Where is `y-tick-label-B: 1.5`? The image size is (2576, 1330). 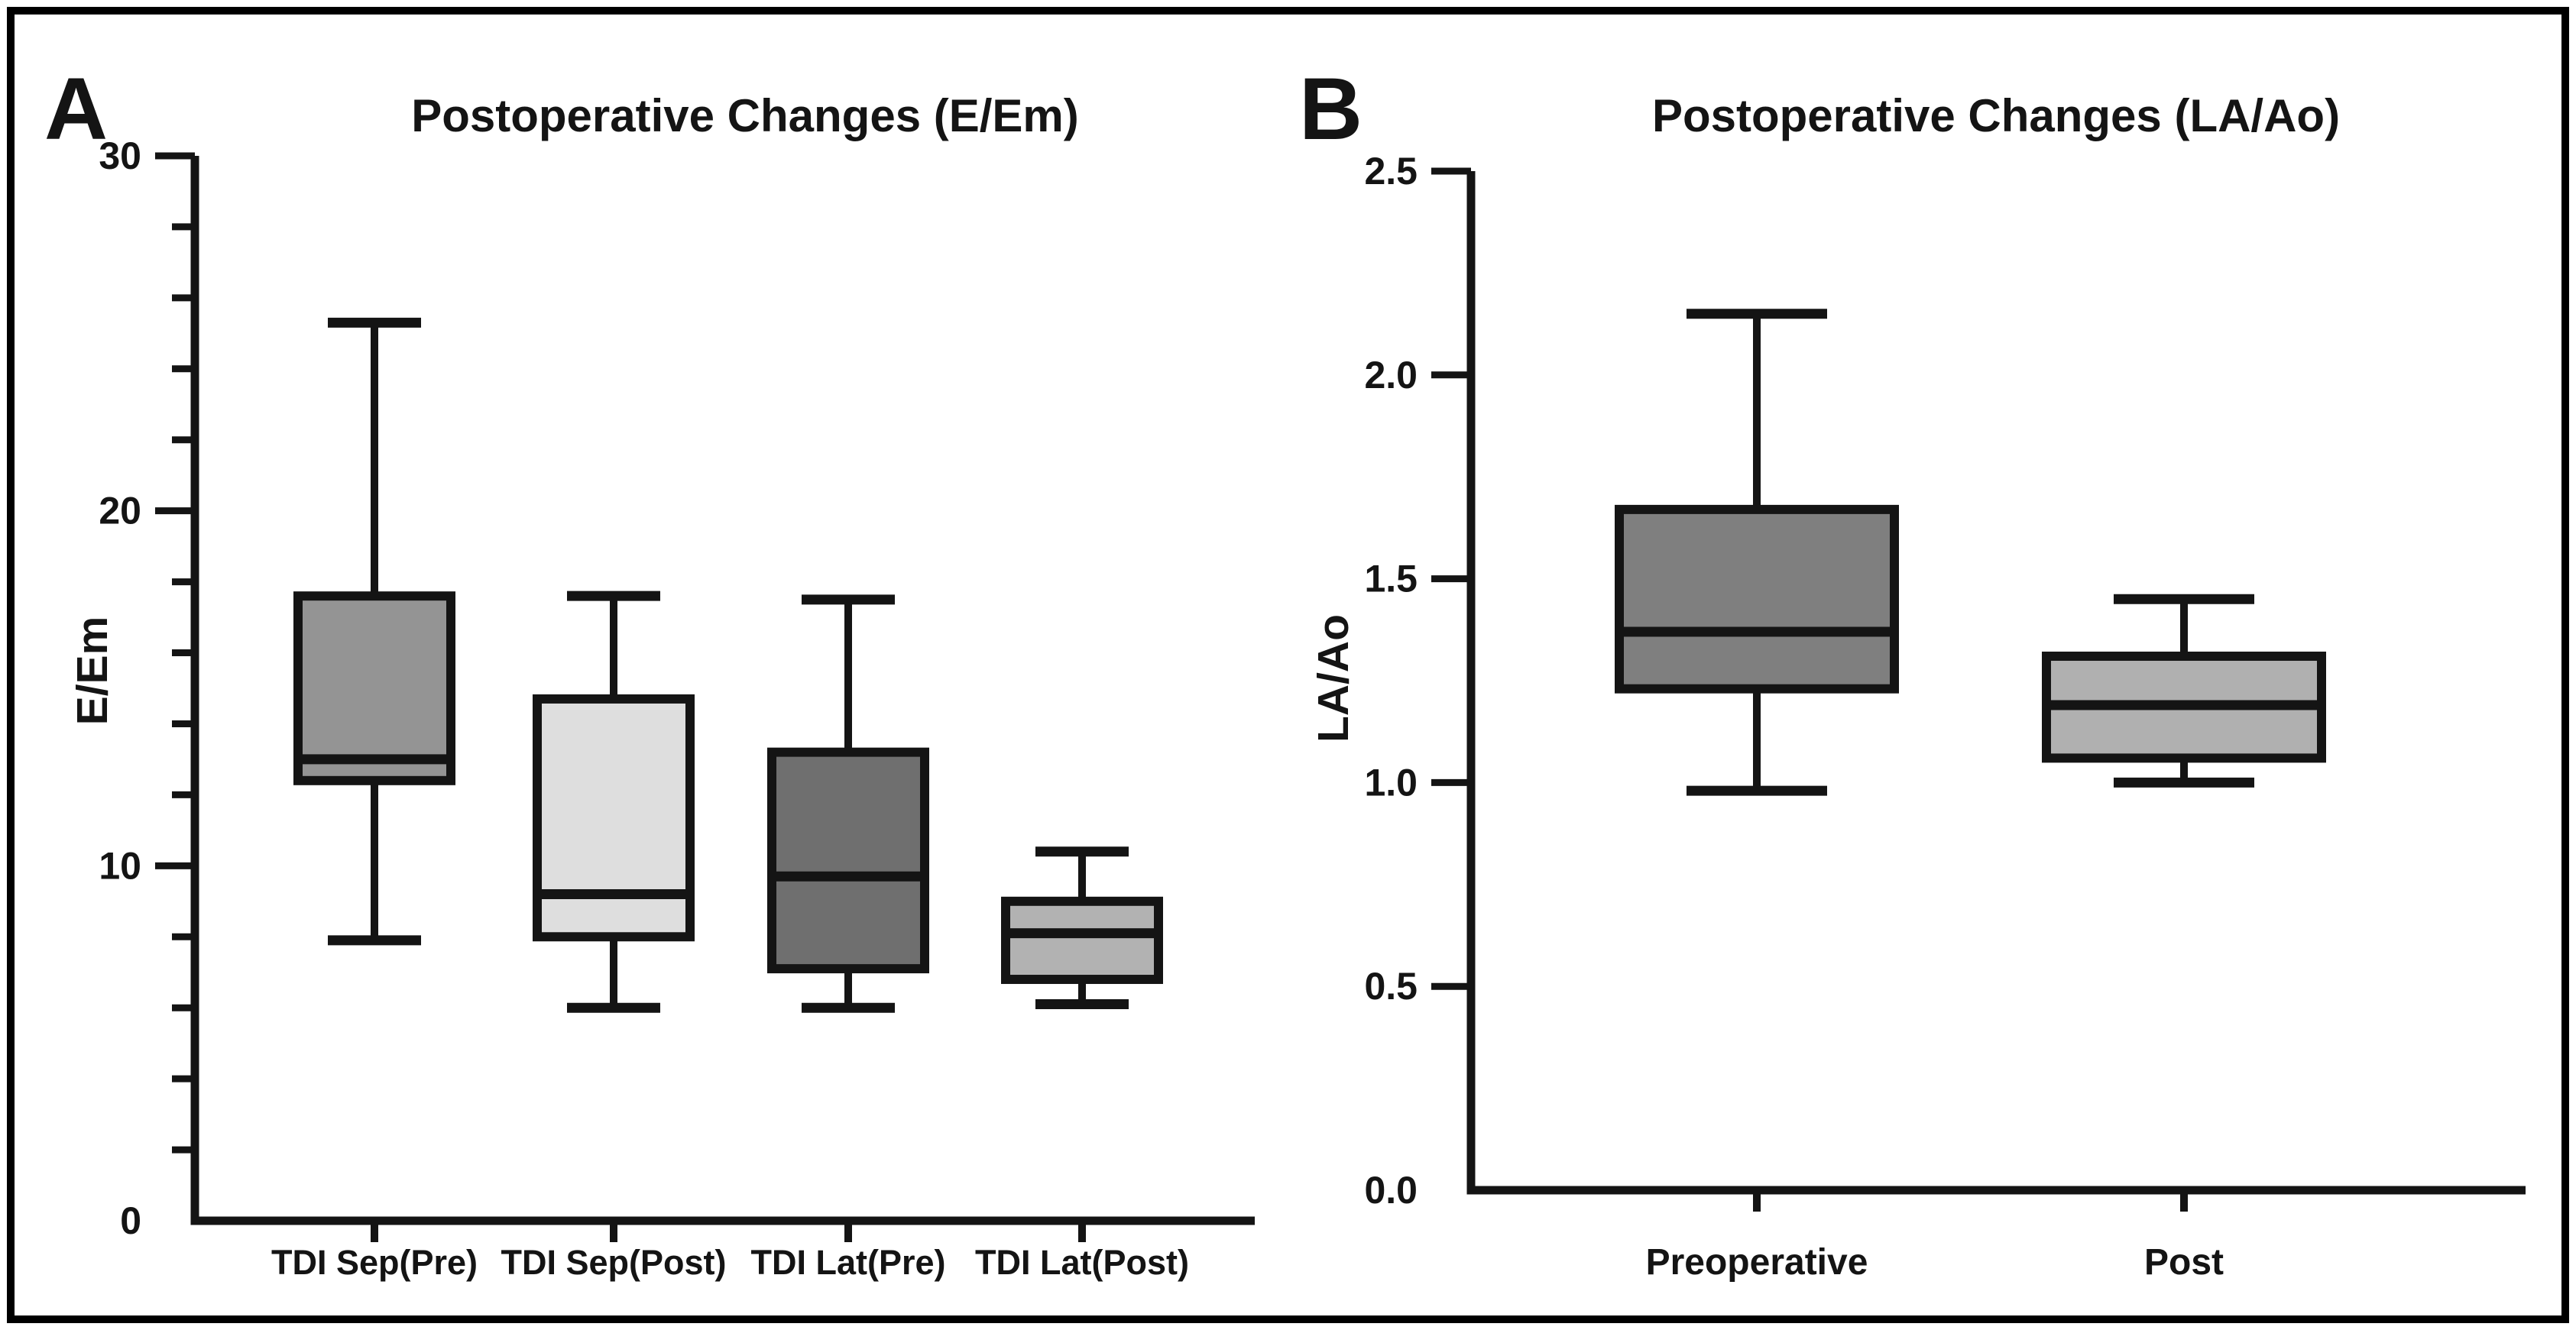
y-tick-label-B: 1.5 is located at coordinates (1391, 579).